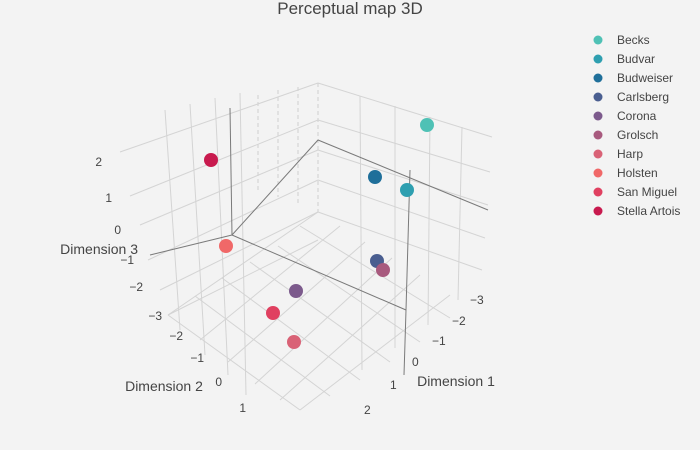  Describe the element at coordinates (459, 321) in the screenshot. I see `x-tick-m2: −2` at that location.